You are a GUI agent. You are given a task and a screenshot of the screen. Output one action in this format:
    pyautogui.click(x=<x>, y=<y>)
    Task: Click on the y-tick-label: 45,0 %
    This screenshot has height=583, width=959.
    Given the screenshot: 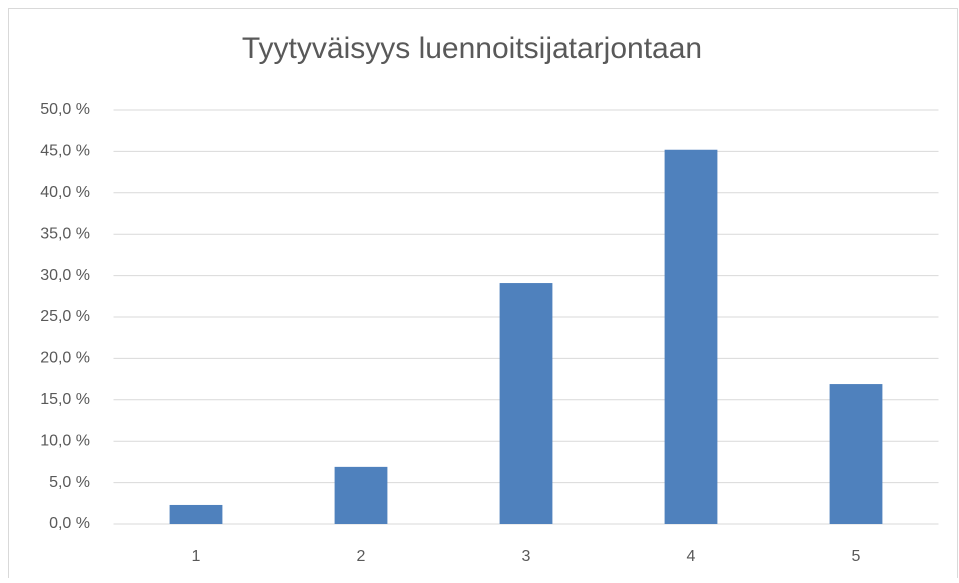 What is the action you would take?
    pyautogui.click(x=65, y=151)
    